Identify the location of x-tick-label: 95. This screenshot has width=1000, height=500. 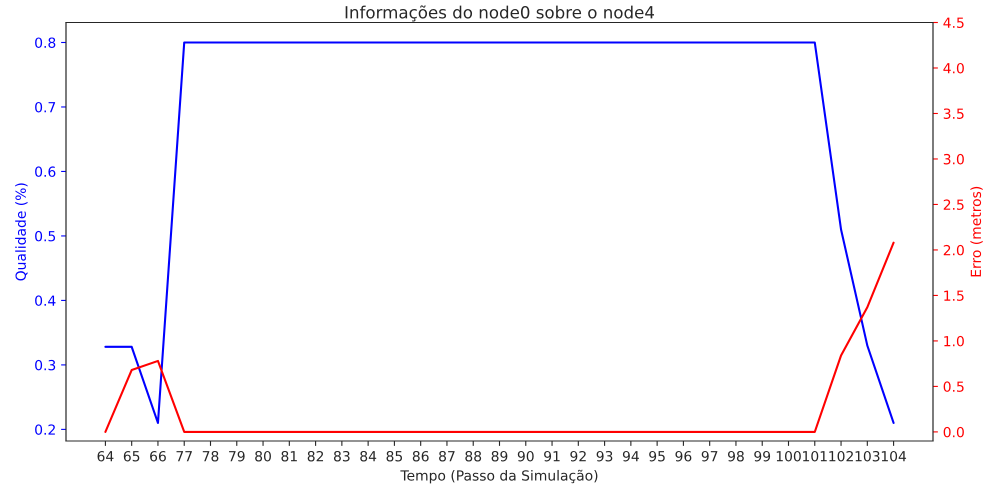
(657, 456).